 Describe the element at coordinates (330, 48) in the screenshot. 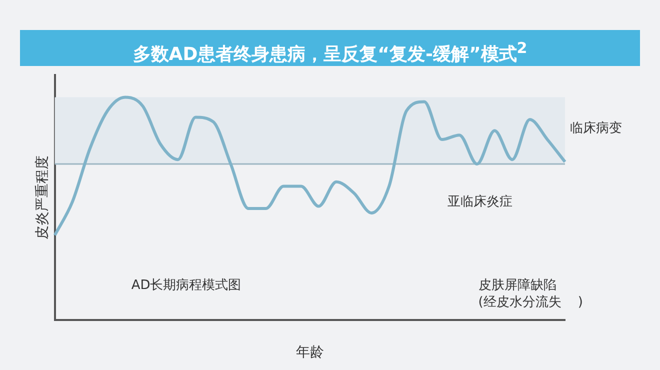

I see `chart-title: 多数AD患者终身患病，呈反复“复发-缓解”模式$^{2}$` at that location.